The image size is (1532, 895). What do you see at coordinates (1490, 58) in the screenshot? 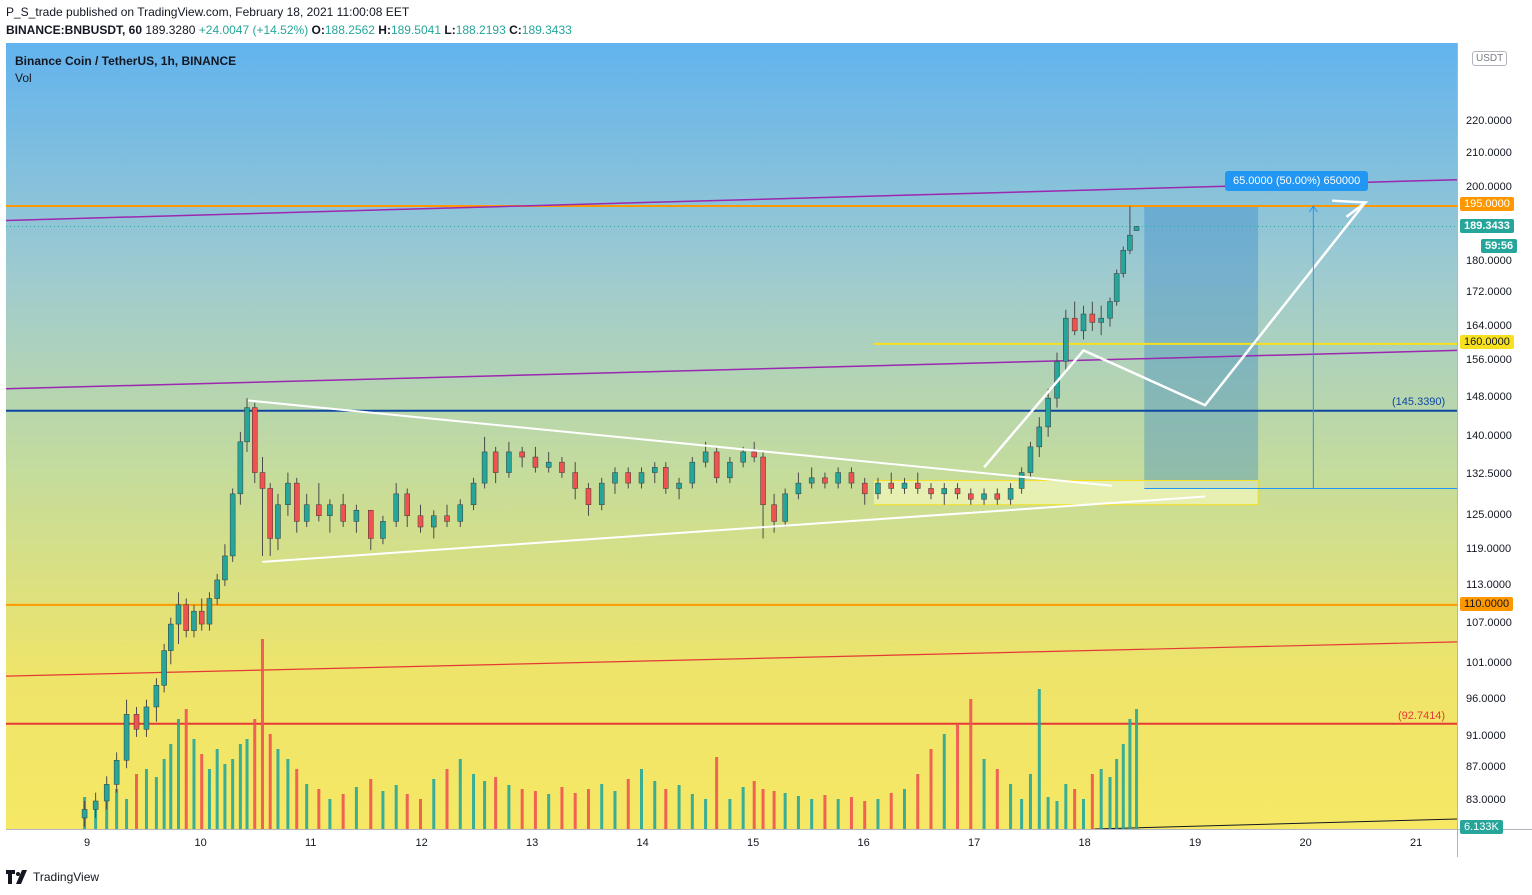
I see `currency-unit: USDT` at bounding box center [1490, 58].